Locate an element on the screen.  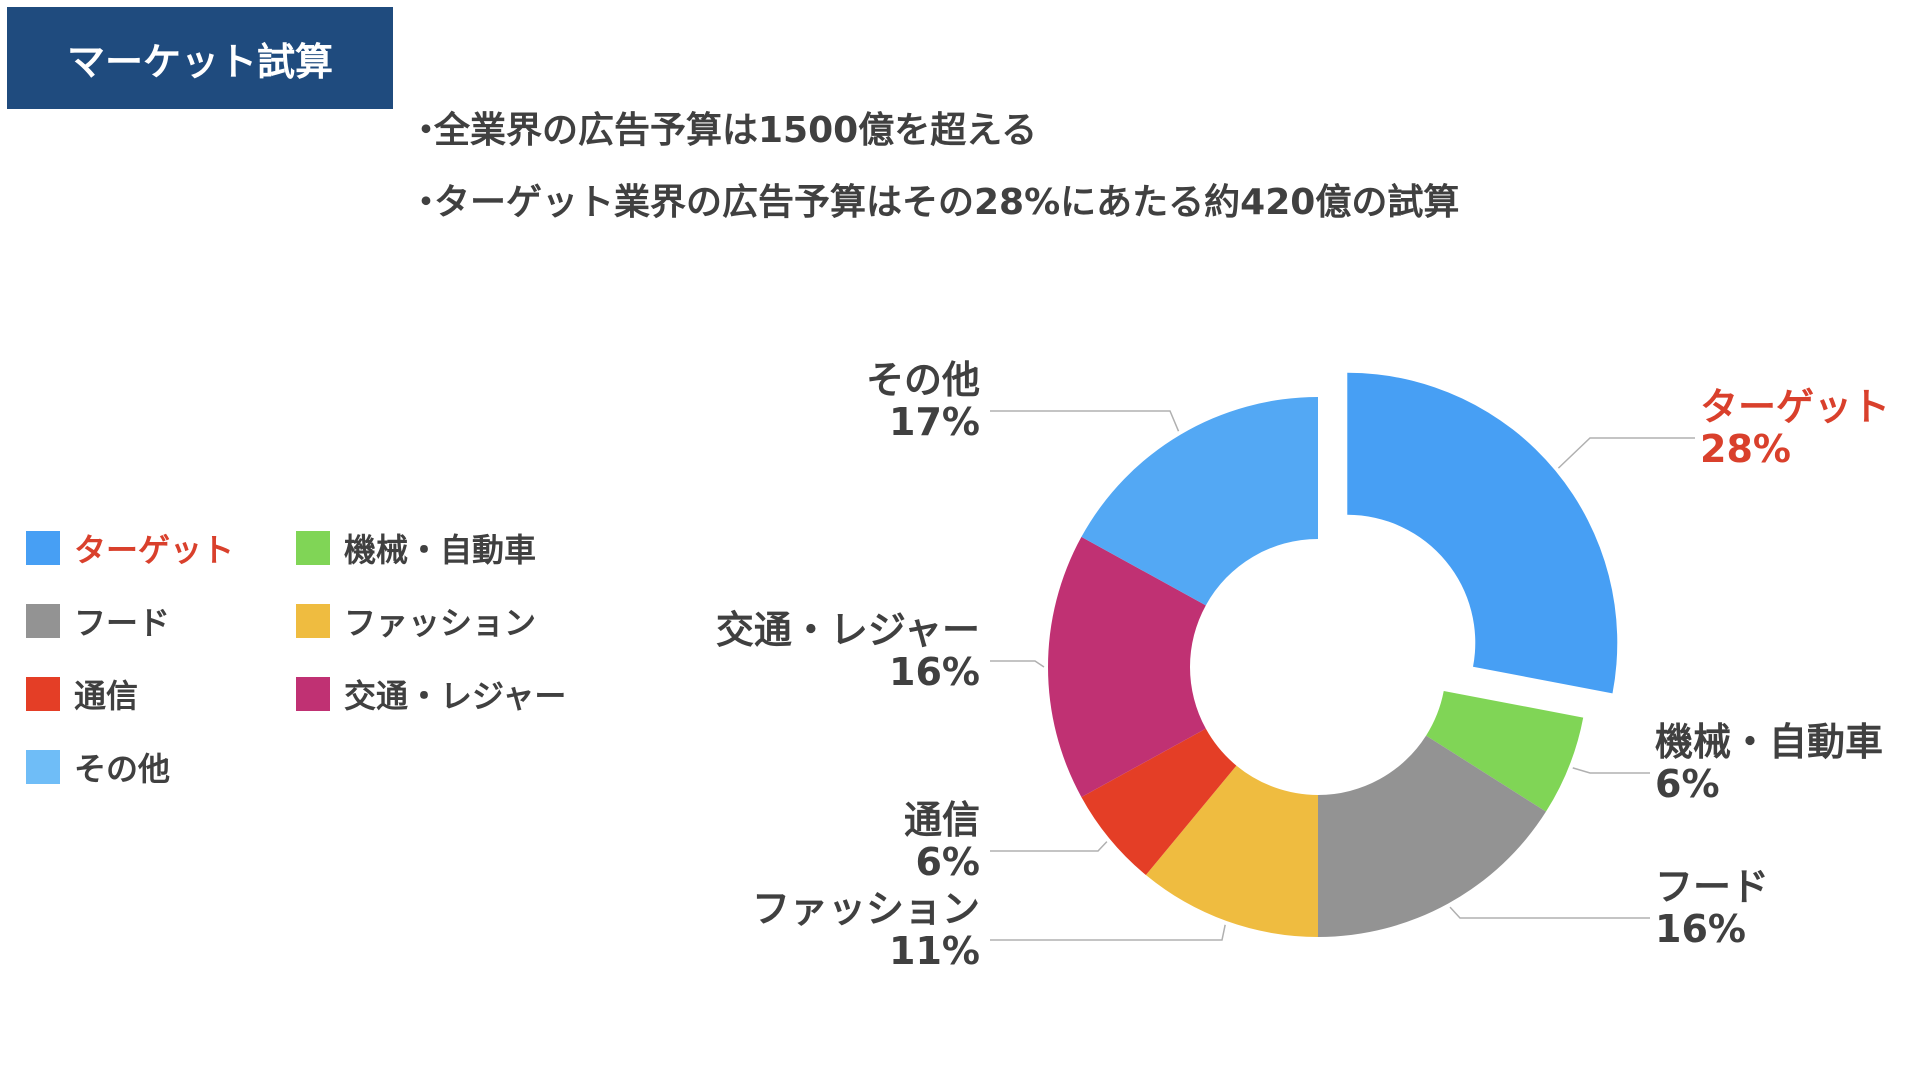
legend-item-food: フード is located at coordinates (161, 622).